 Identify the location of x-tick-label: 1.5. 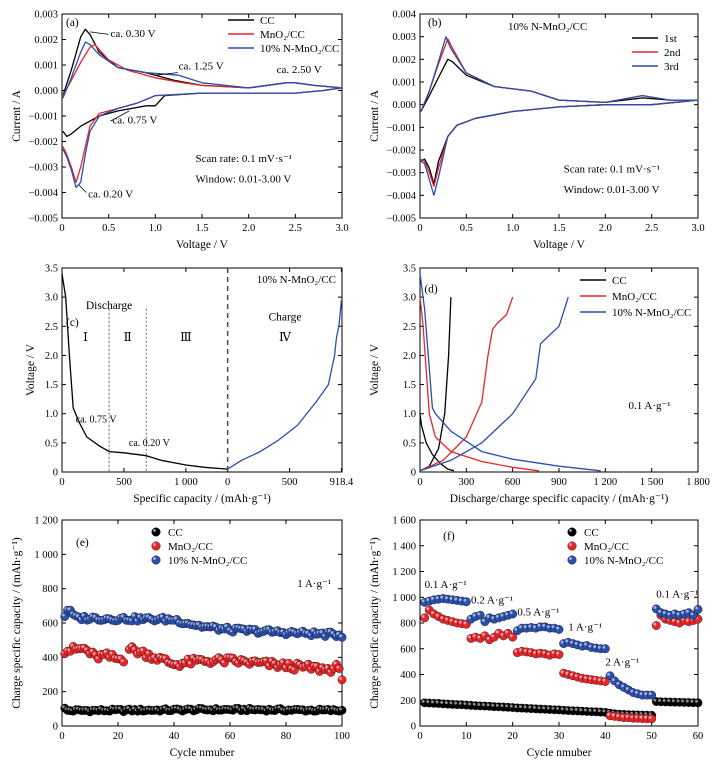
(558, 228).